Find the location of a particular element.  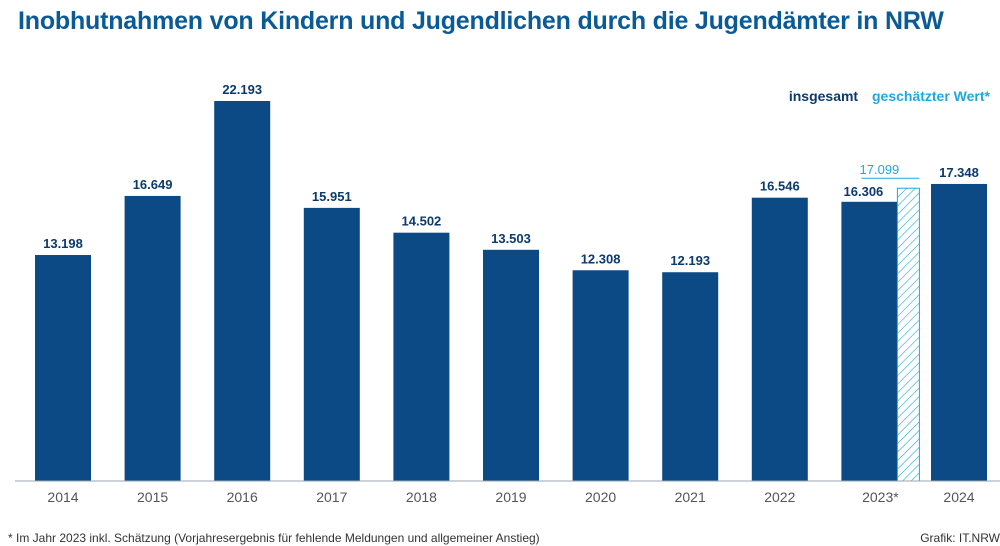

x-tick-2015: 2015 is located at coordinates (152, 497).